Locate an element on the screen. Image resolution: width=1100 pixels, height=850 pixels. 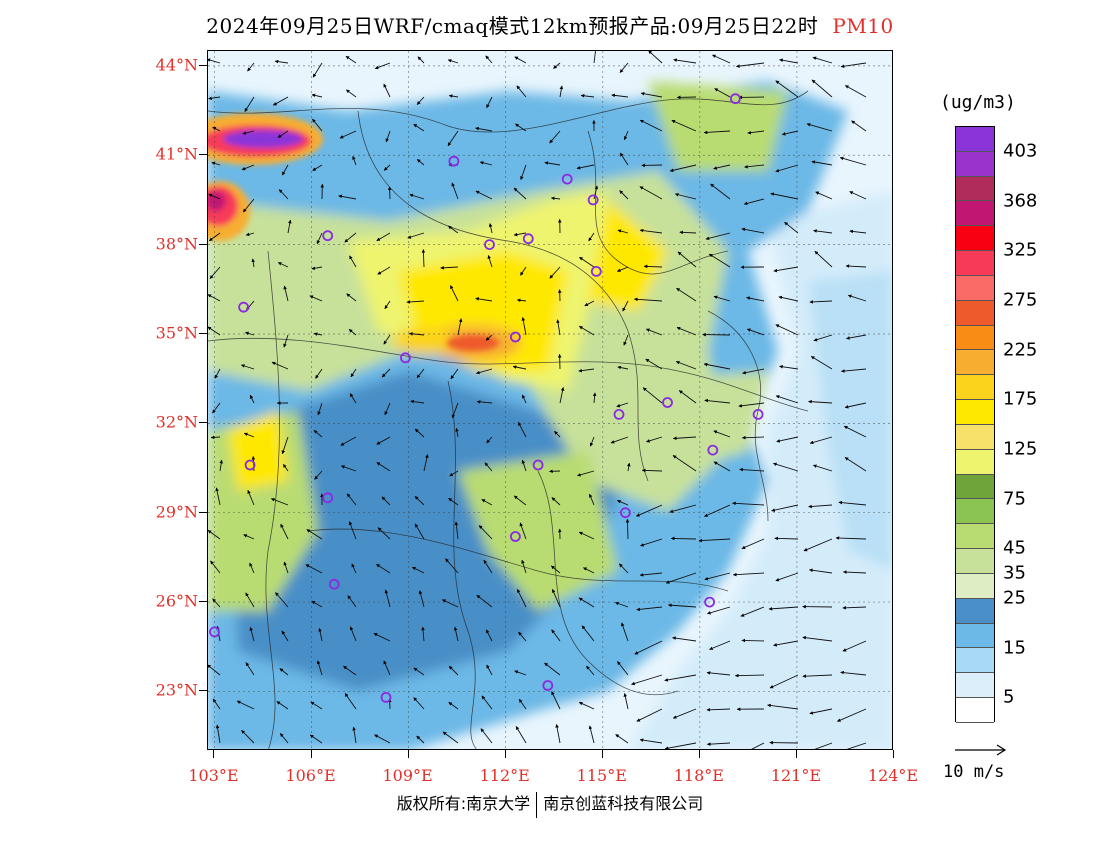
colorbar is located at coordinates (975, 424).